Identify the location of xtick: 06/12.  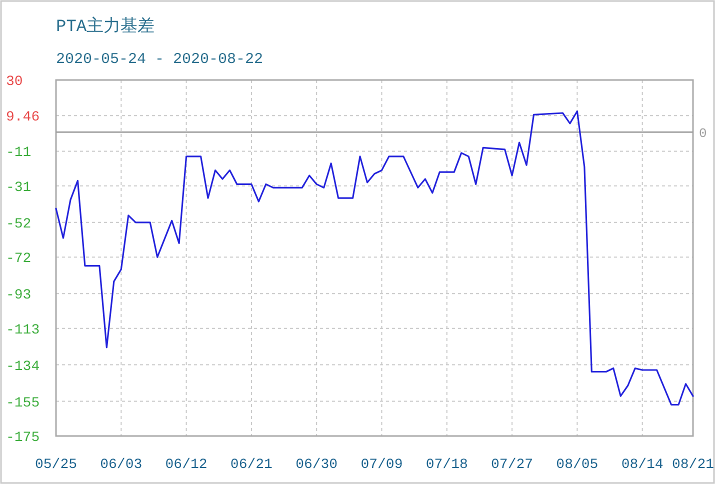
(186, 465).